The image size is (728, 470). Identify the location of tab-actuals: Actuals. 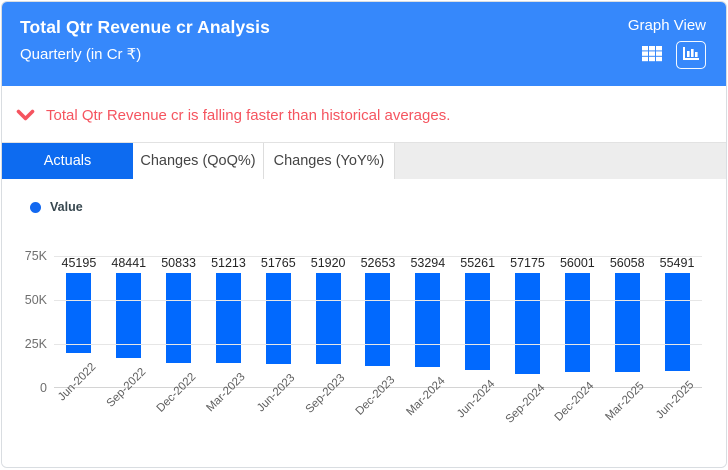
(67, 161).